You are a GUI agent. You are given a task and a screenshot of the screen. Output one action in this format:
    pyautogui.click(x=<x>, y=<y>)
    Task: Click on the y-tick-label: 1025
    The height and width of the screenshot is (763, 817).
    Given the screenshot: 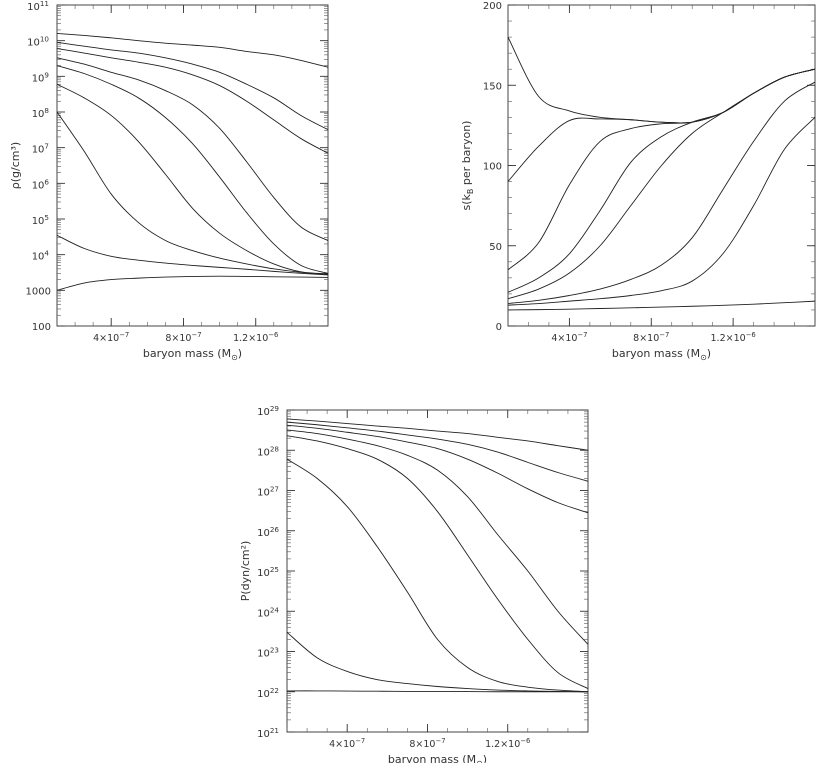 What is the action you would take?
    pyautogui.click(x=268, y=572)
    